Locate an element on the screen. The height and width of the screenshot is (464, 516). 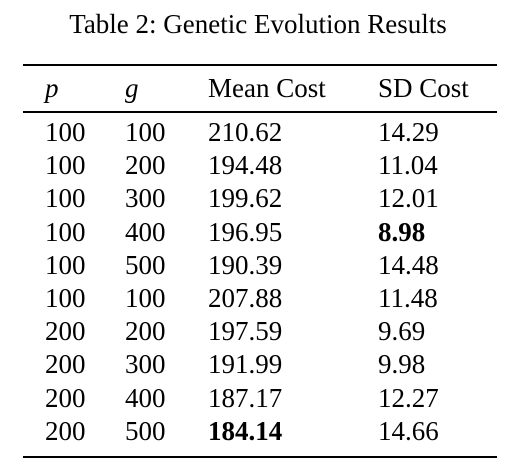
cell-mean-cost: 184.14 is located at coordinates (245, 430).